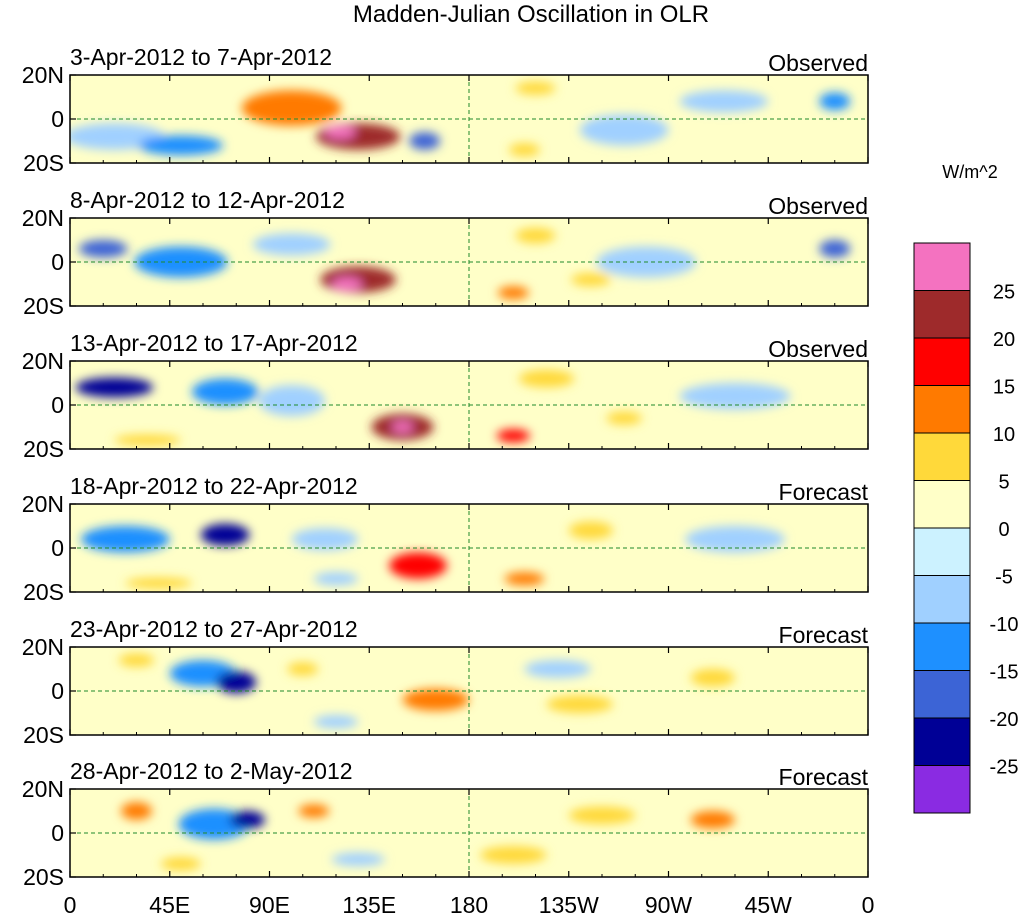 The image size is (1021, 920). Describe the element at coordinates (445, 824) in the screenshot. I see `panel-6: 20N 0 20S 28-Apr-2012 to 2-May-2012 Forecast` at that location.